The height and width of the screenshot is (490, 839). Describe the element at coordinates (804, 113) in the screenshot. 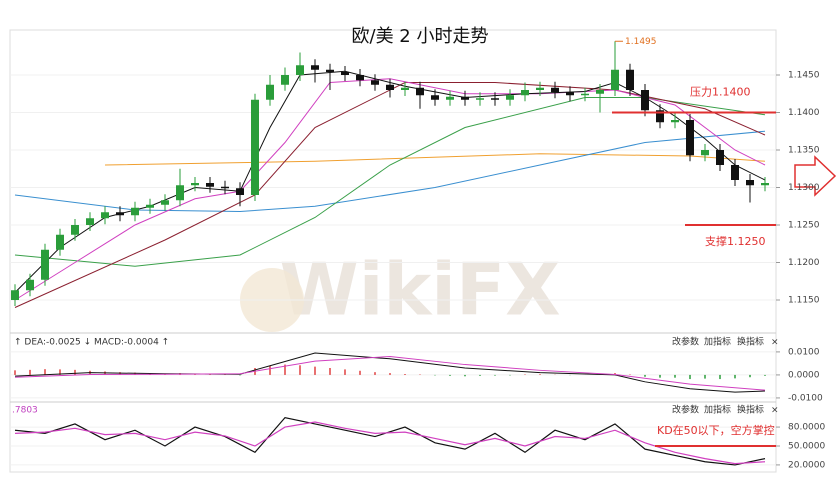

I see `y-tick-label: 1.1400` at that location.